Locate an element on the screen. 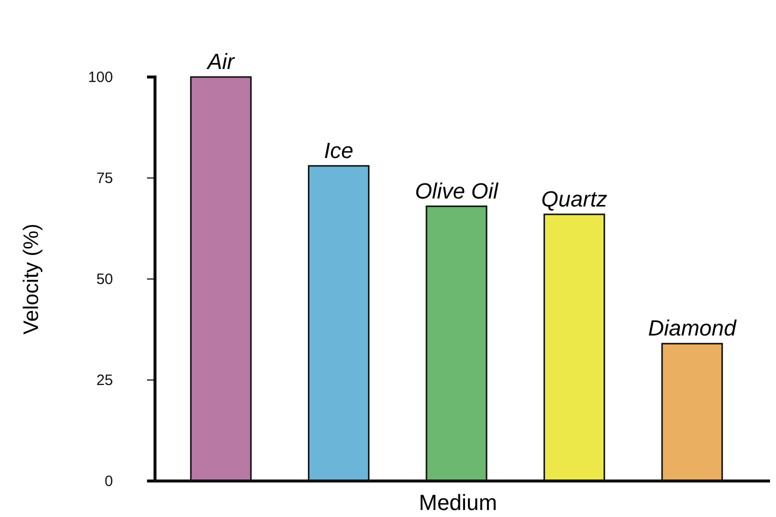 The width and height of the screenshot is (776, 517). x-tick-label: Diamond is located at coordinates (692, 328).